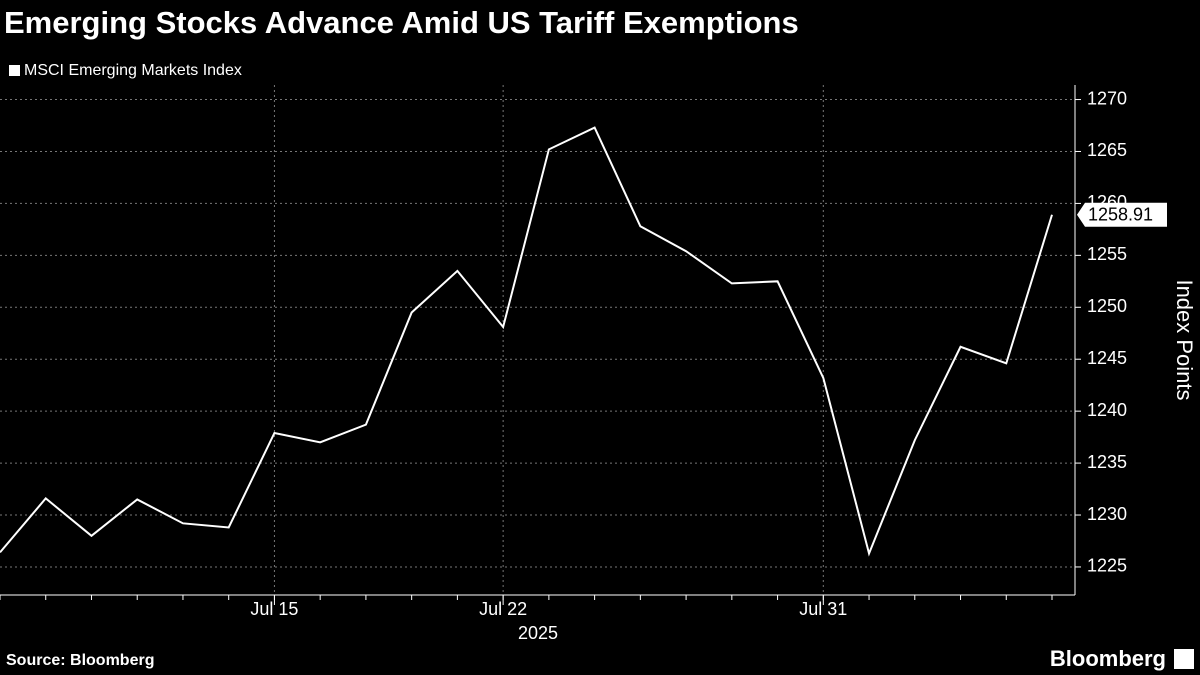 The width and height of the screenshot is (1200, 675). I want to click on last-value-box, so click(1122, 214).